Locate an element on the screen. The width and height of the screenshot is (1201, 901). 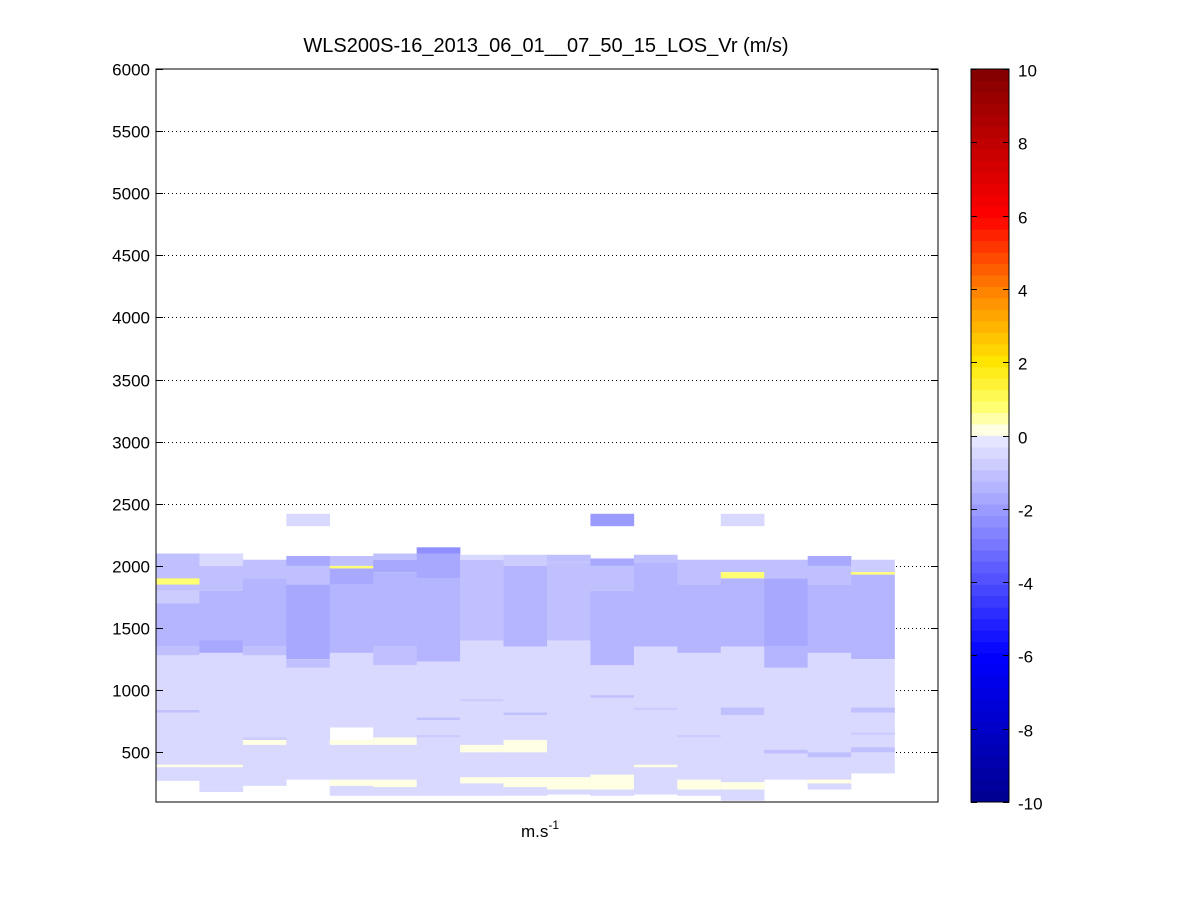
x-axis-label-base: m.s is located at coordinates (534, 831).